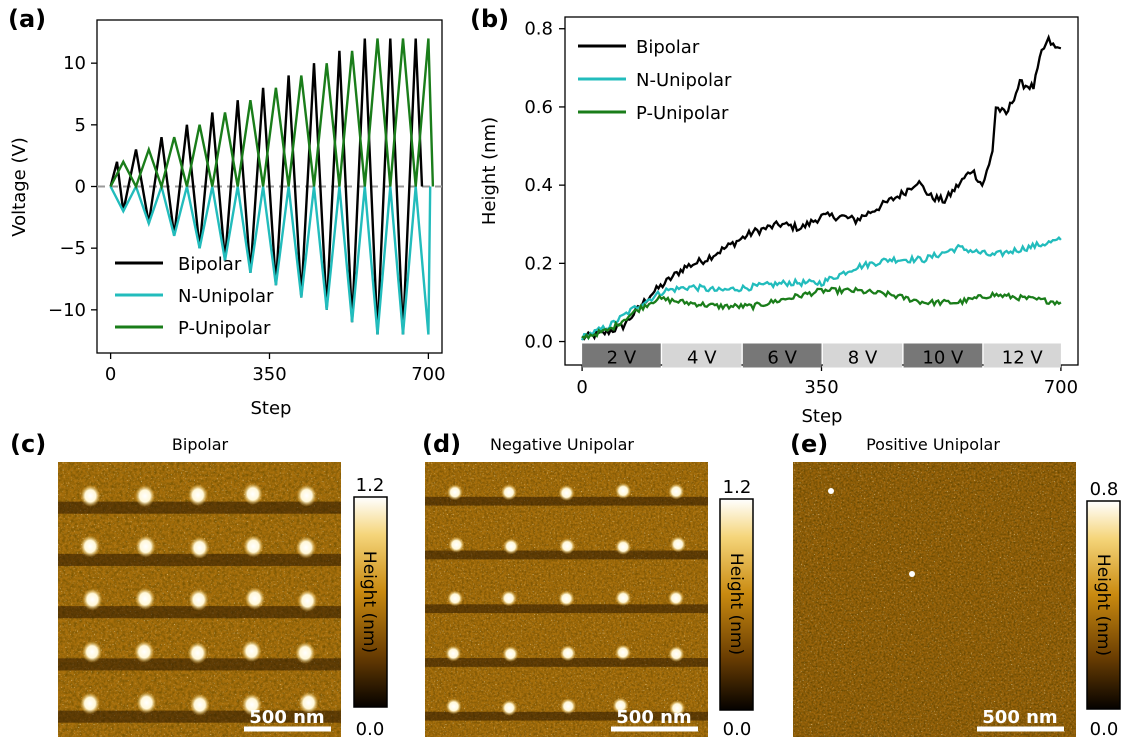 This screenshot has height=740, width=1127. I want to click on voltage-band-label: 12 V, so click(1023, 357).